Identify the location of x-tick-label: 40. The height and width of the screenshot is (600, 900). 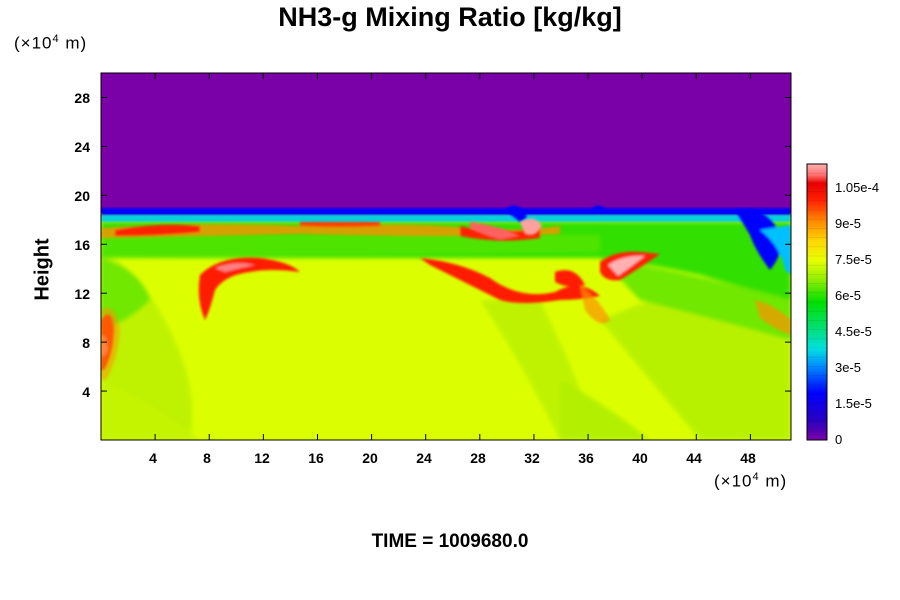
(640, 458).